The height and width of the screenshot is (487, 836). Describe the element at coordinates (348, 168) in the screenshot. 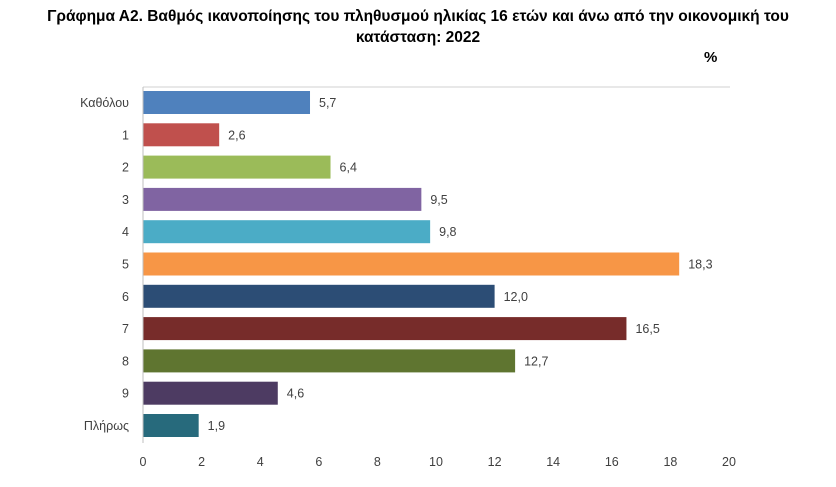

I see `value-label: 6,4` at that location.